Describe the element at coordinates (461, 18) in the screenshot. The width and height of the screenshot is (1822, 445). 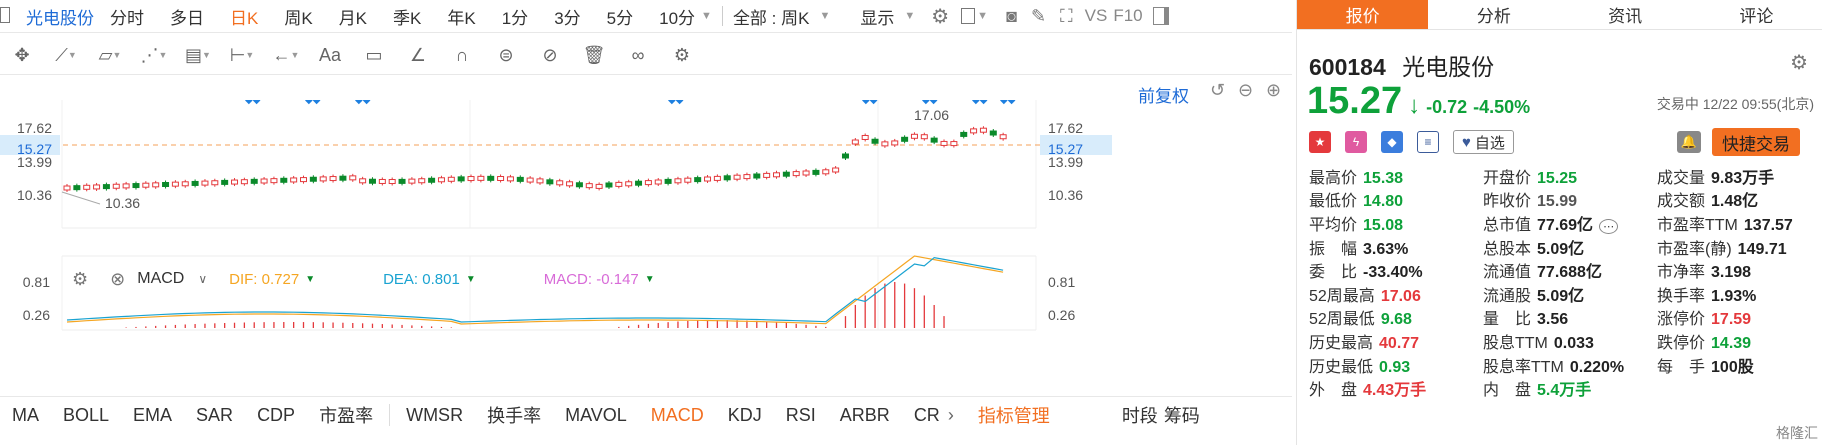
I see `period-niank: 年K` at that location.